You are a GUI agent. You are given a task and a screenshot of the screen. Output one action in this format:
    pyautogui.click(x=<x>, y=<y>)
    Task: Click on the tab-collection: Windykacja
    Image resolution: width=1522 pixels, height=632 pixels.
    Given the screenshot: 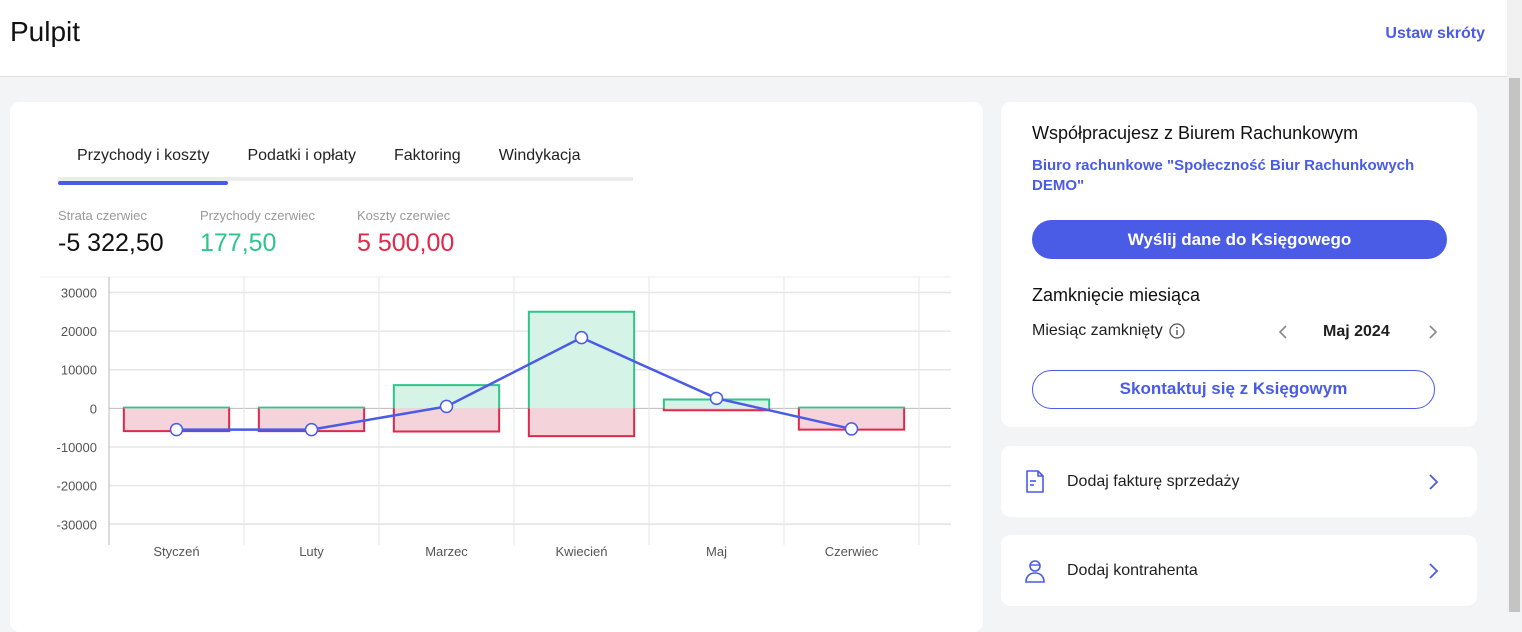 What is the action you would take?
    pyautogui.click(x=539, y=155)
    